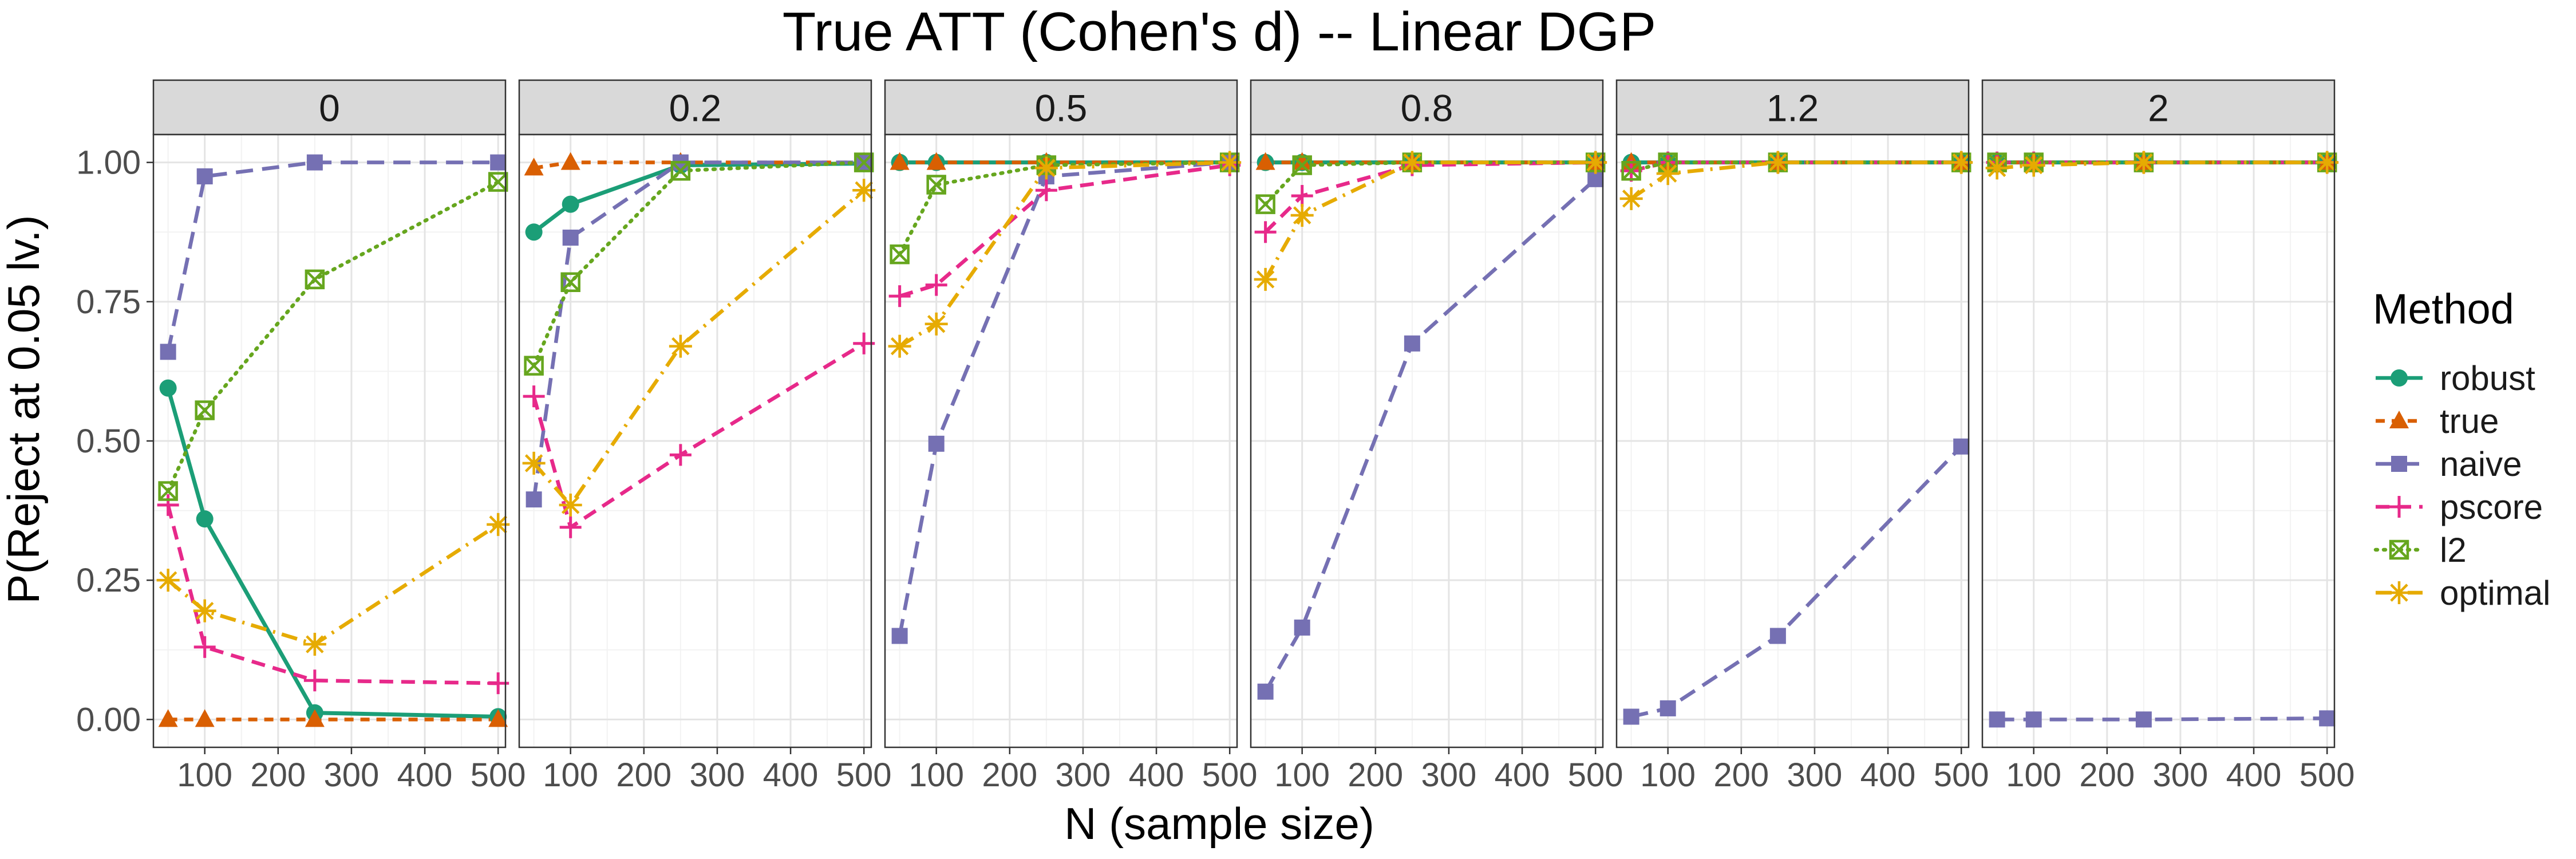 This screenshot has width=2576, height=859. Describe the element at coordinates (108, 163) in the screenshot. I see `y-tick-label: 1.00` at that location.